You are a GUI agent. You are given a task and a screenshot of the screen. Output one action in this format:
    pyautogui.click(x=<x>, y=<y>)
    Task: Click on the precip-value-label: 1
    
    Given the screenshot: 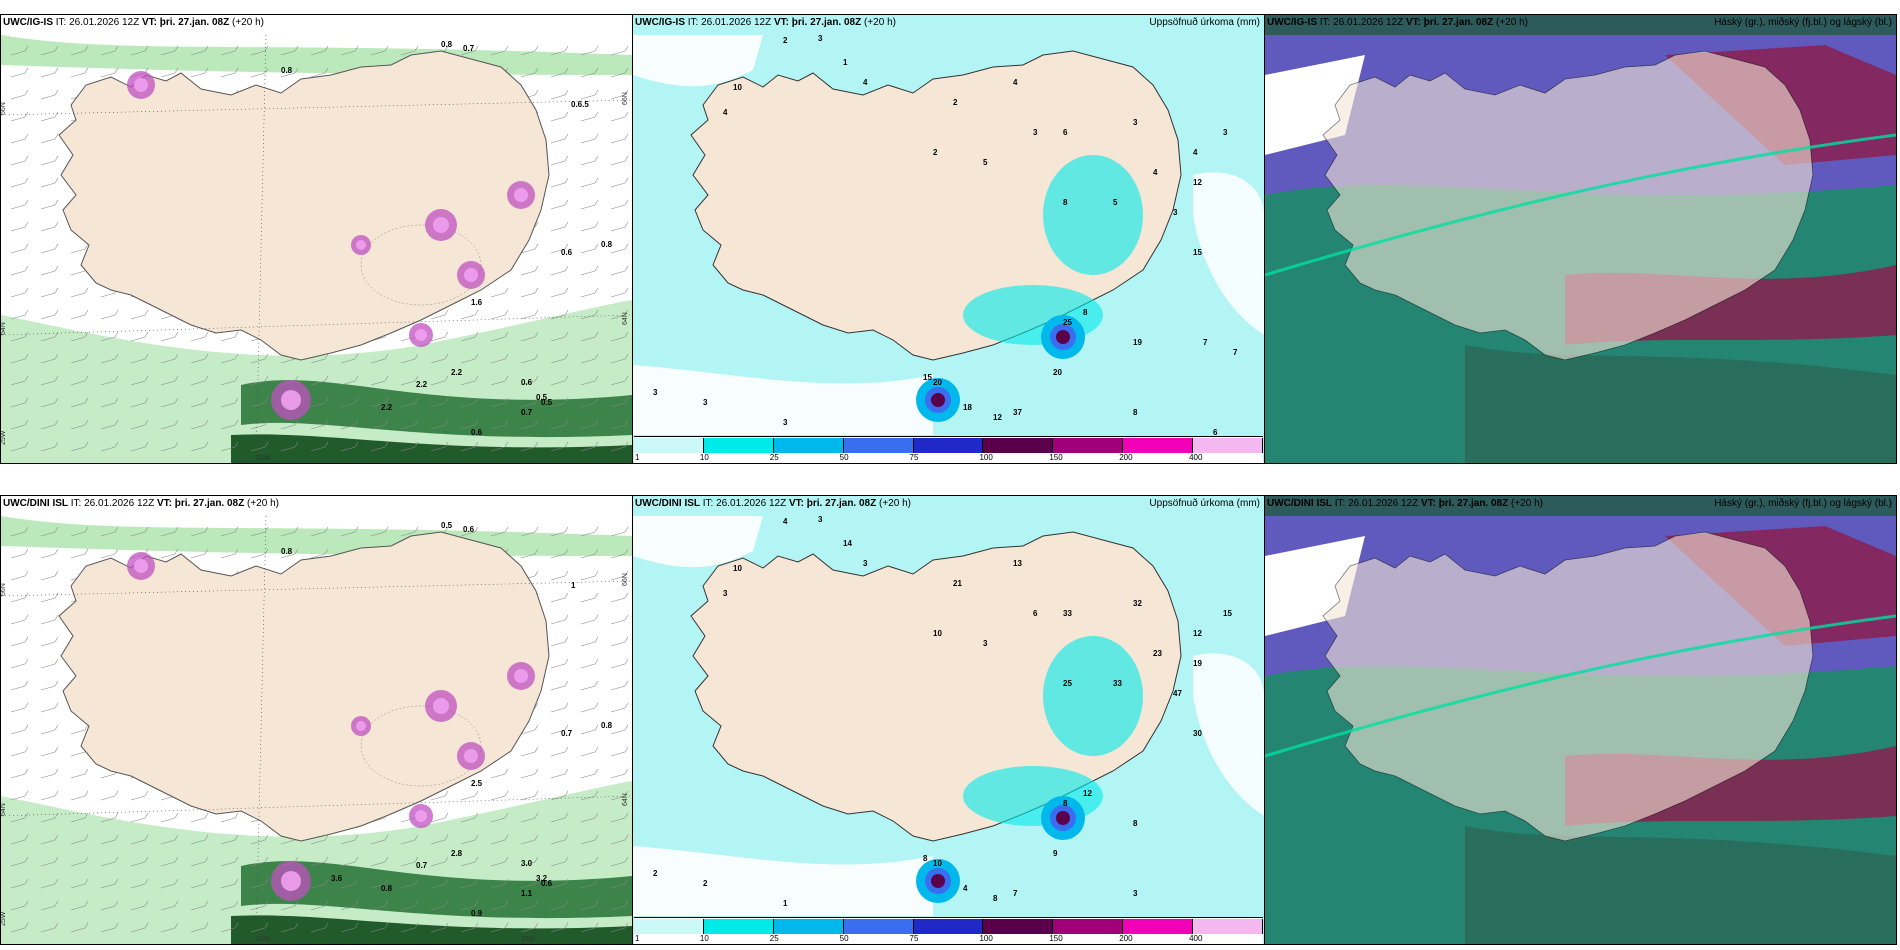 What is the action you would take?
    pyautogui.click(x=845, y=62)
    